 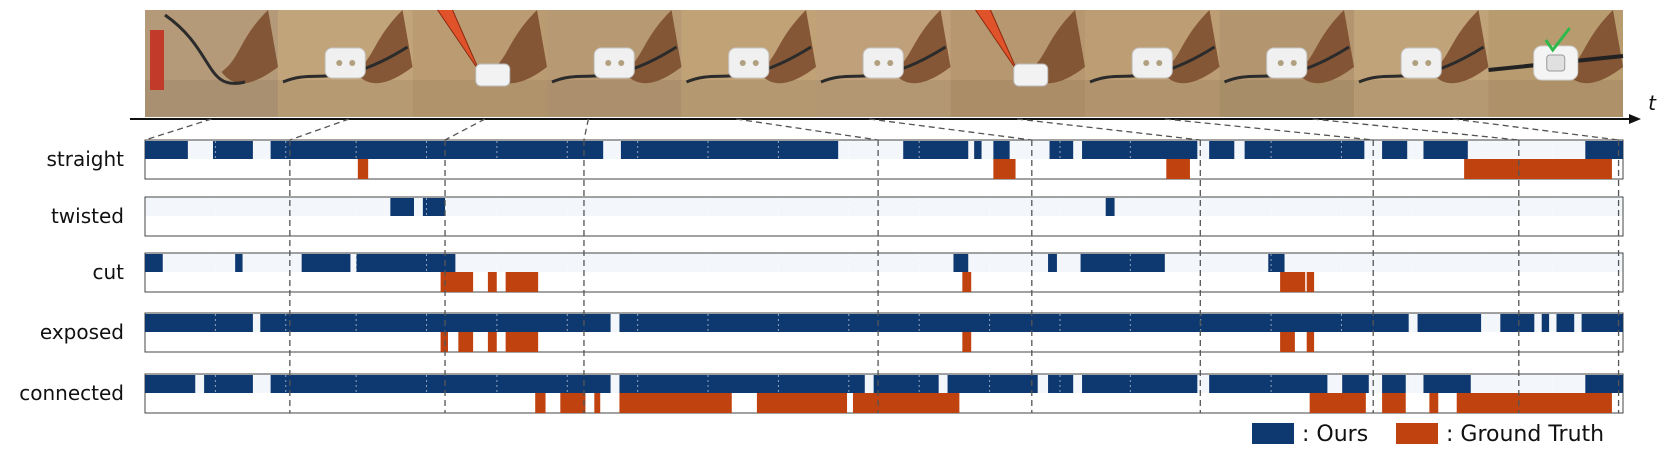 I want to click on row-exposed, so click(x=884, y=332).